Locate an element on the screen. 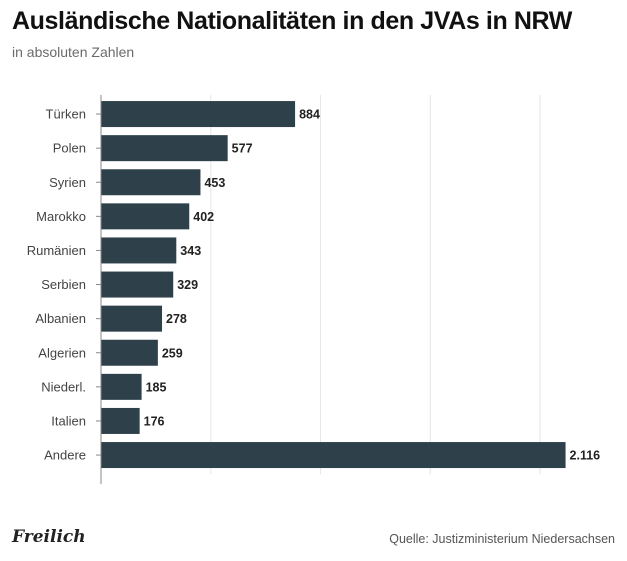 Image resolution: width=627 pixels, height=561 pixels. data-label: 176 is located at coordinates (154, 421).